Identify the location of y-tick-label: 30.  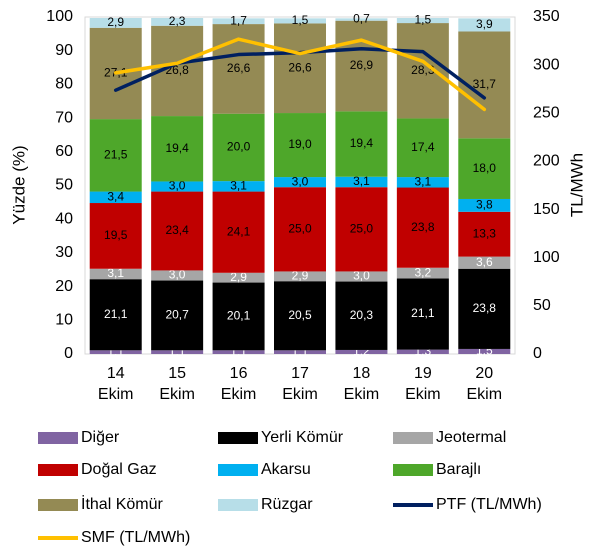
(64, 252).